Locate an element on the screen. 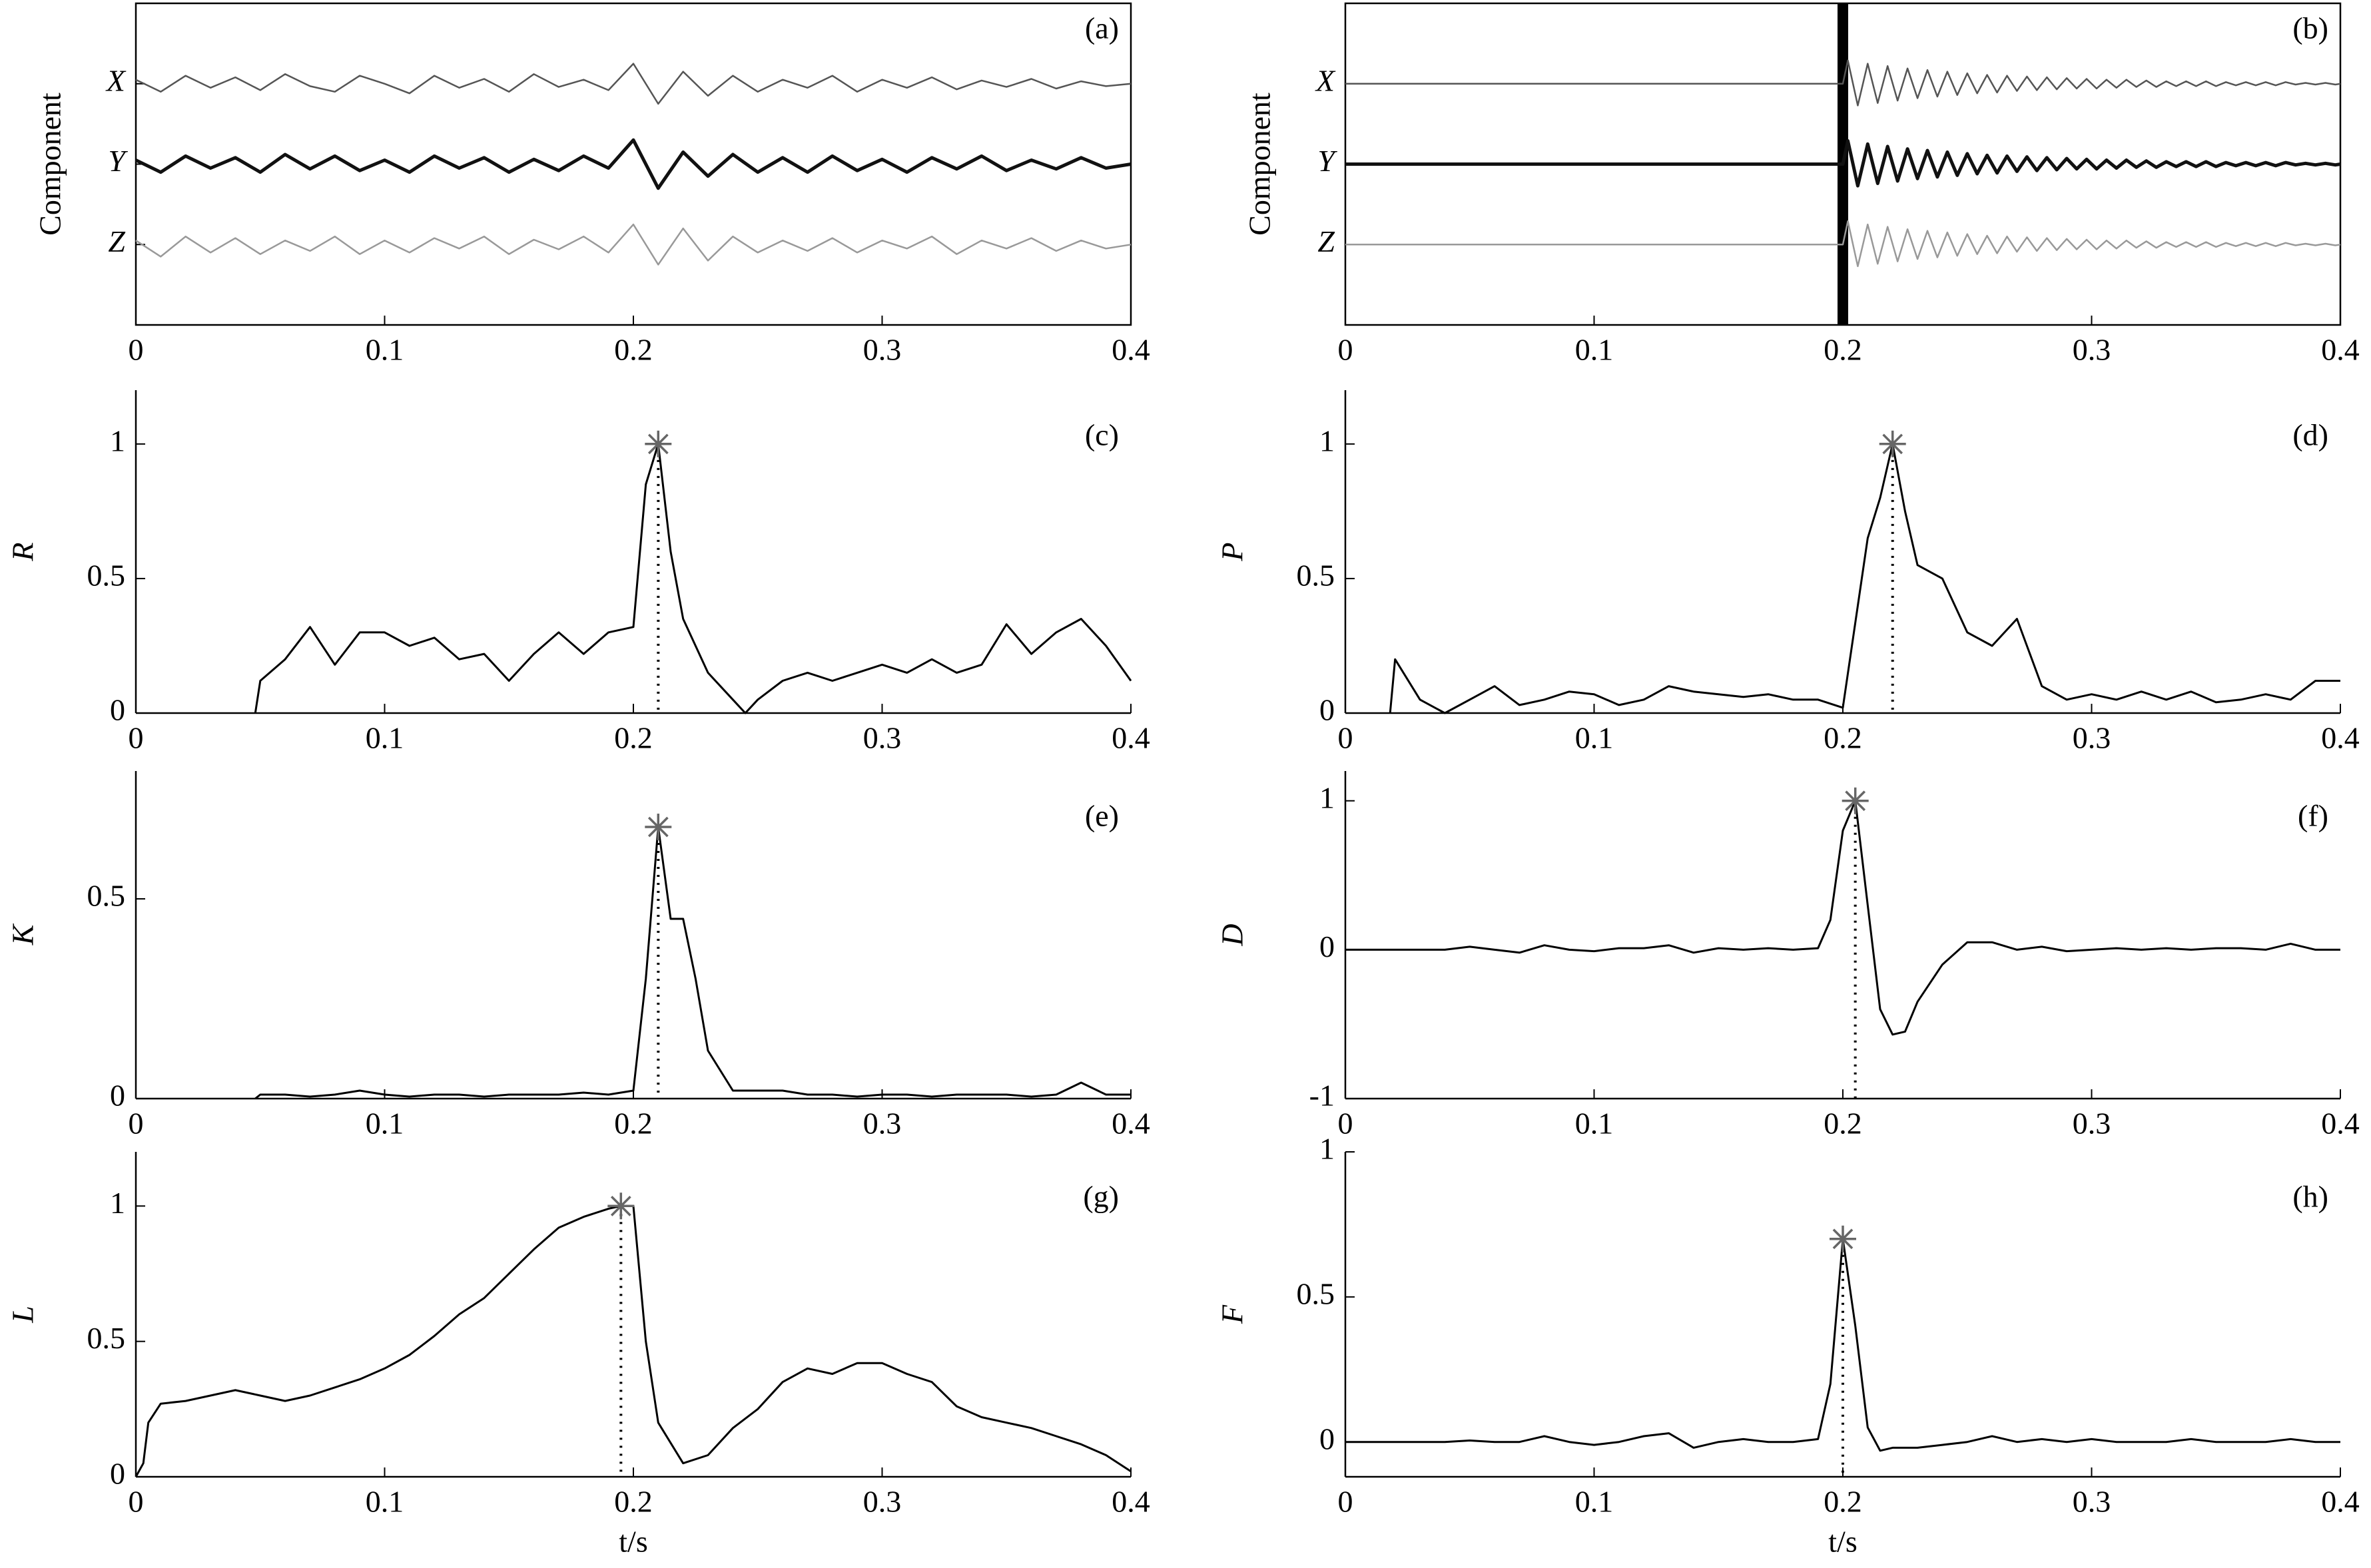 The height and width of the screenshot is (1568, 2371). panel-label: (h) is located at coordinates (2310, 1197).